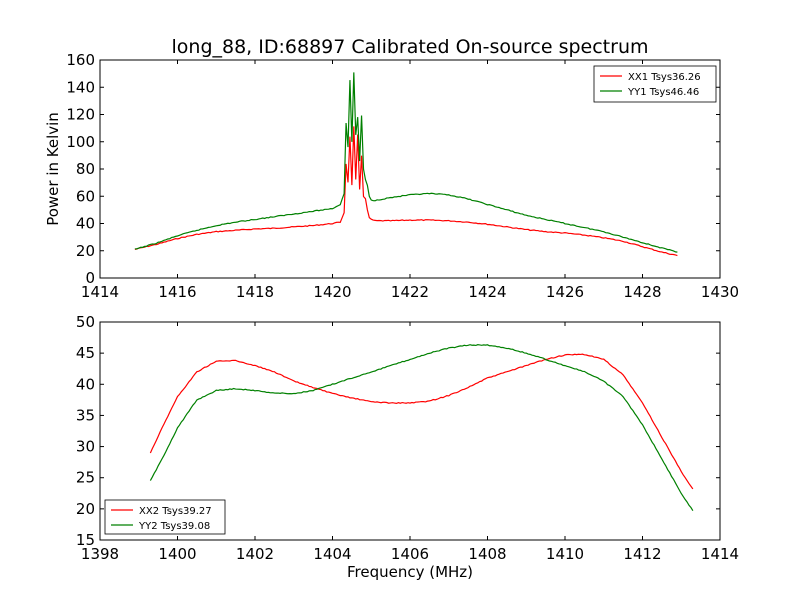 The image size is (800, 600). I want to click on legend: XX1 Tsys36.26 YY1 Tsys46.46, so click(655, 84).